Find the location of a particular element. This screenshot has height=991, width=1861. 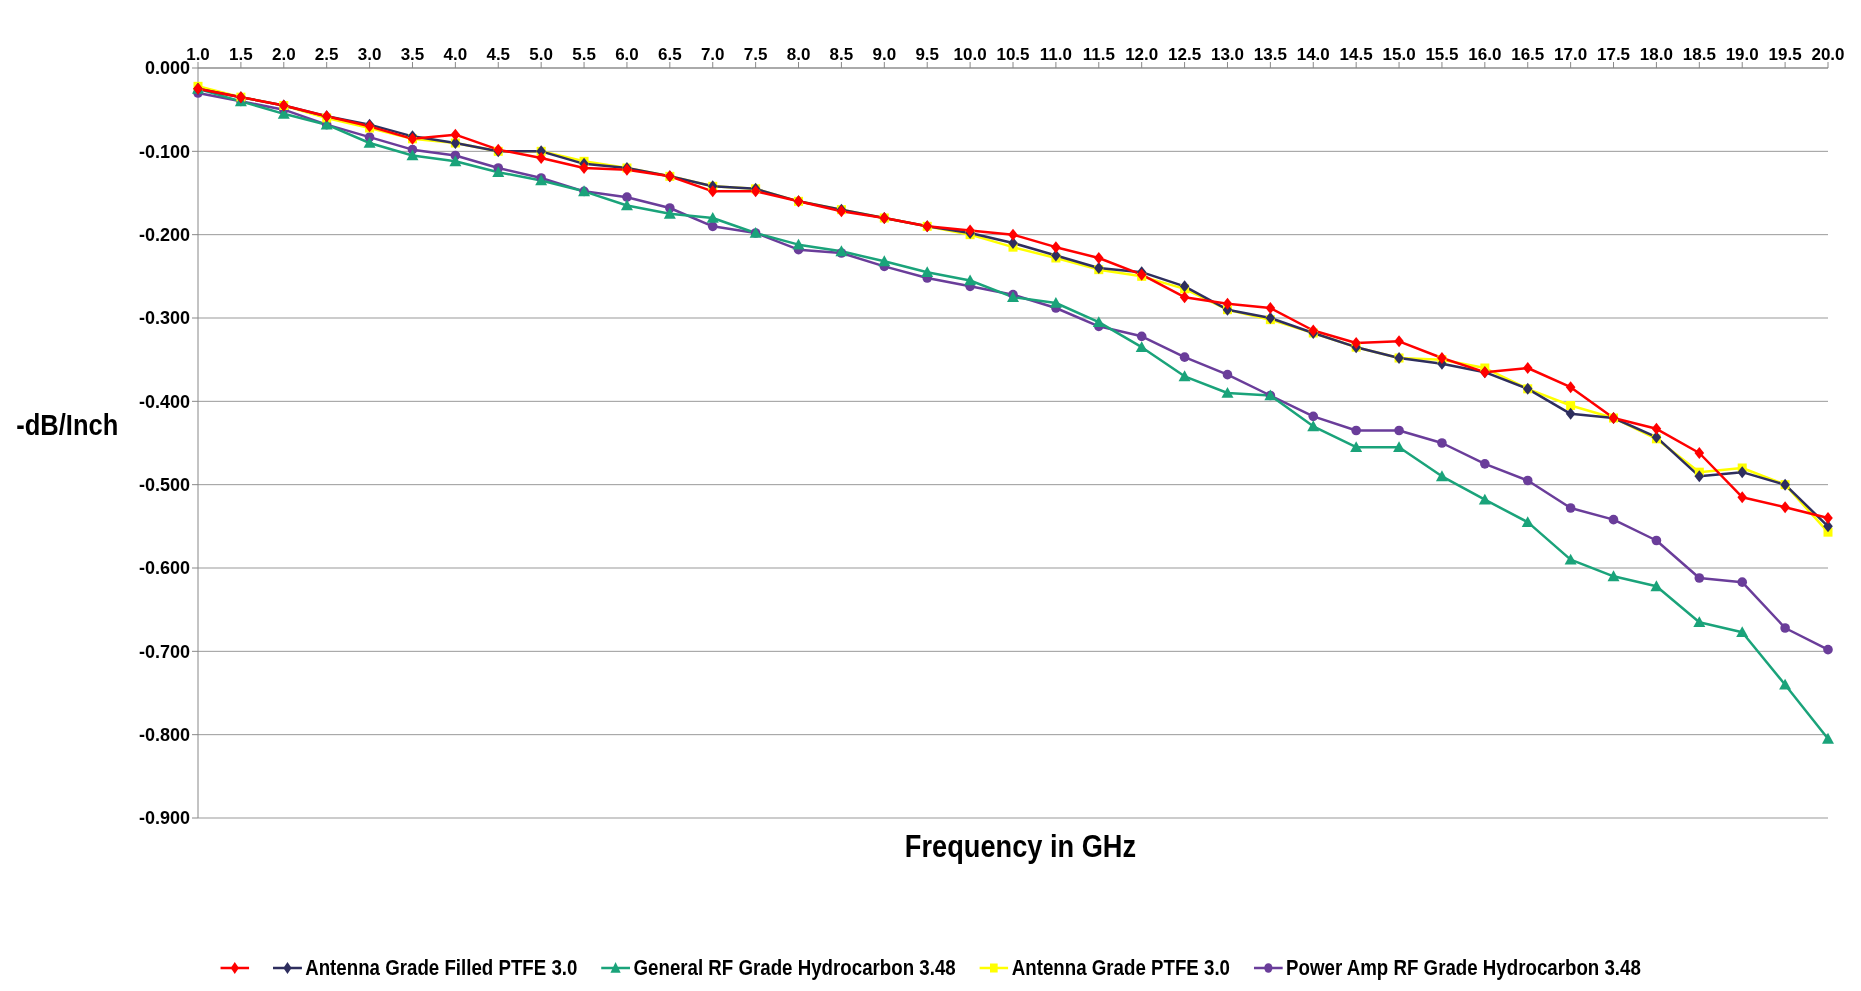

x-tick-label: 16.0 is located at coordinates (1485, 54).